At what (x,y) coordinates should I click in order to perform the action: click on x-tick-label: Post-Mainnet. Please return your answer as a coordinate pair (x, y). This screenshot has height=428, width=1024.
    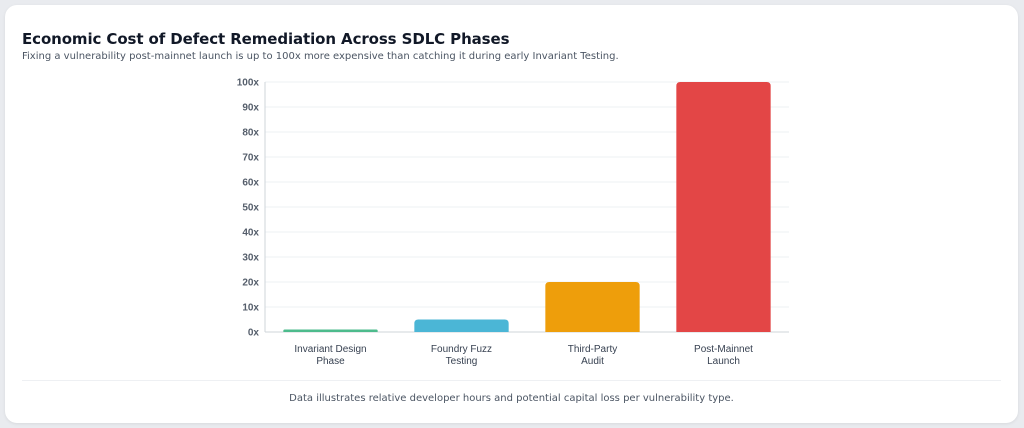
    Looking at the image, I should click on (723, 349).